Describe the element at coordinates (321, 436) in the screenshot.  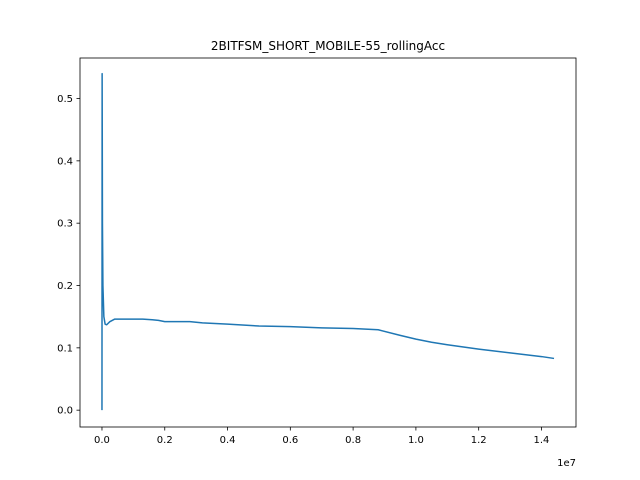
I see `x-axis: 0.0 0.2 0.4 0.6 0.8 1.0 1.2 1.4` at that location.